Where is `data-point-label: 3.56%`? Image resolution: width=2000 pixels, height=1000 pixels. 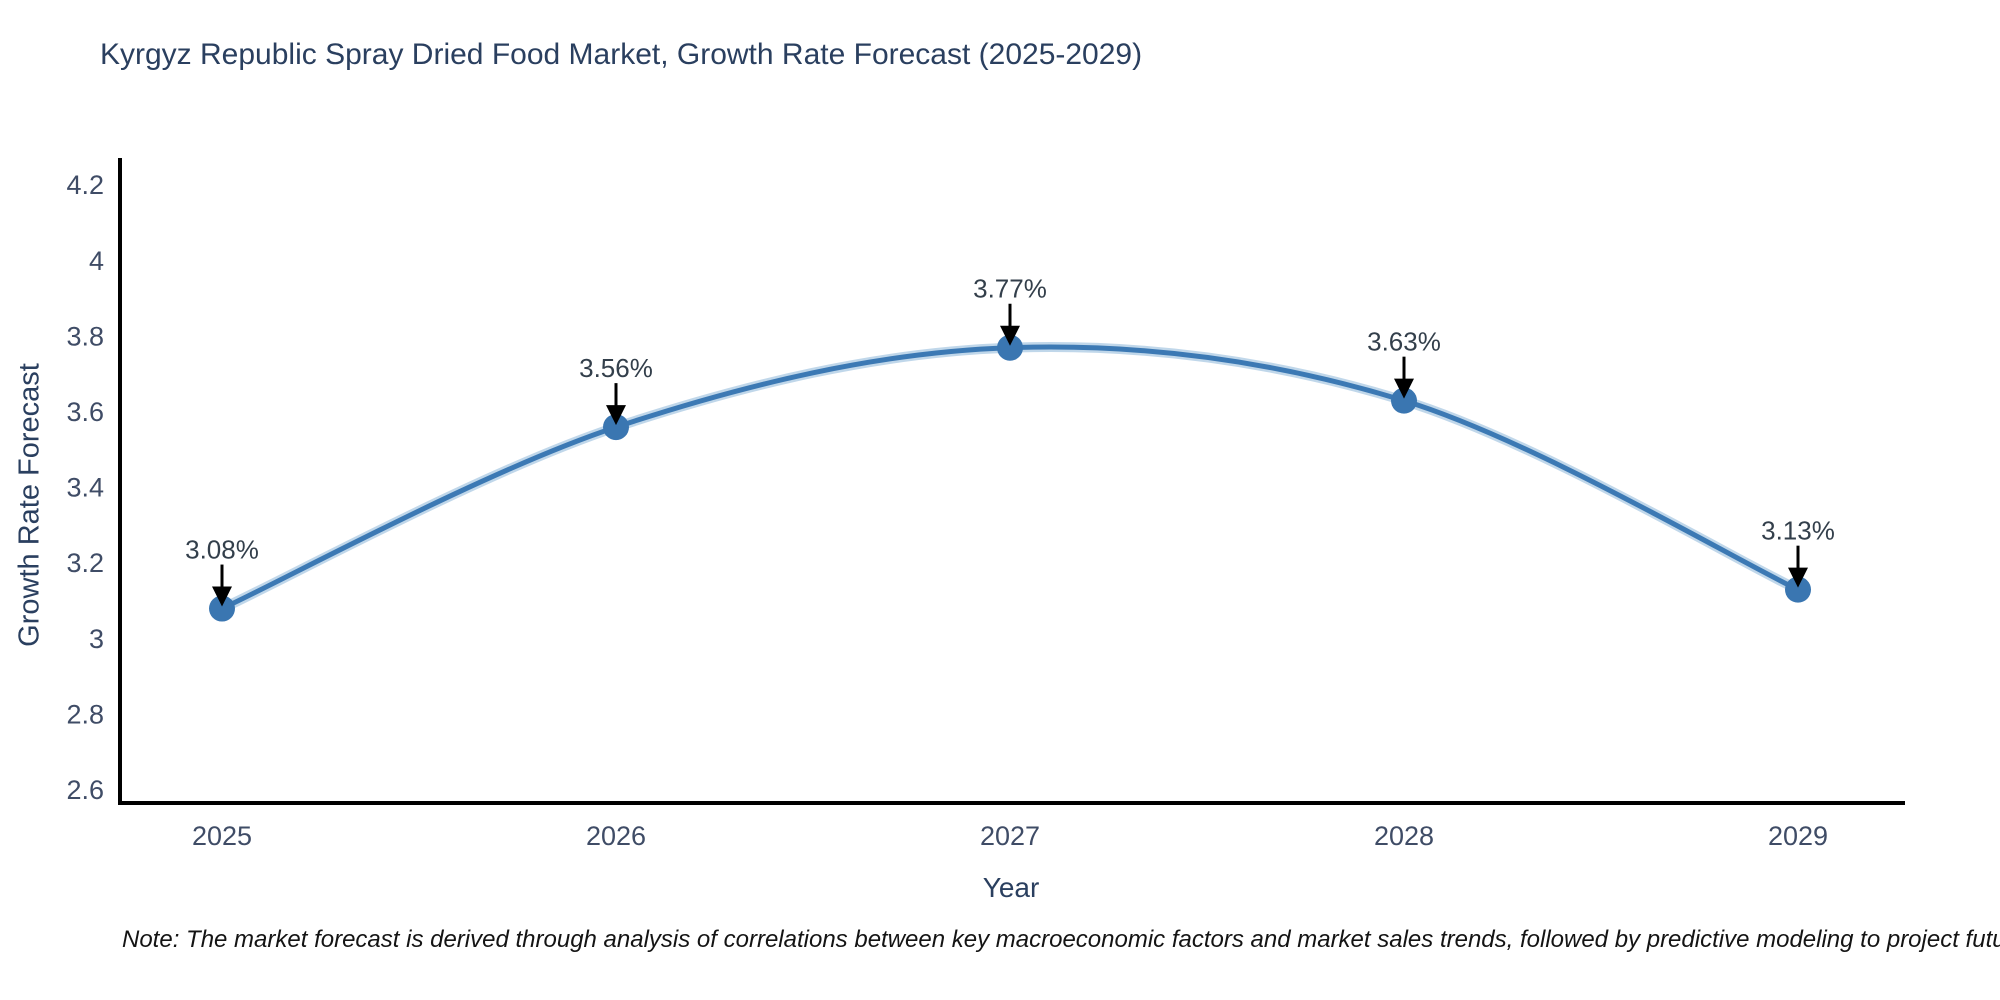
data-point-label: 3.56% is located at coordinates (616, 368).